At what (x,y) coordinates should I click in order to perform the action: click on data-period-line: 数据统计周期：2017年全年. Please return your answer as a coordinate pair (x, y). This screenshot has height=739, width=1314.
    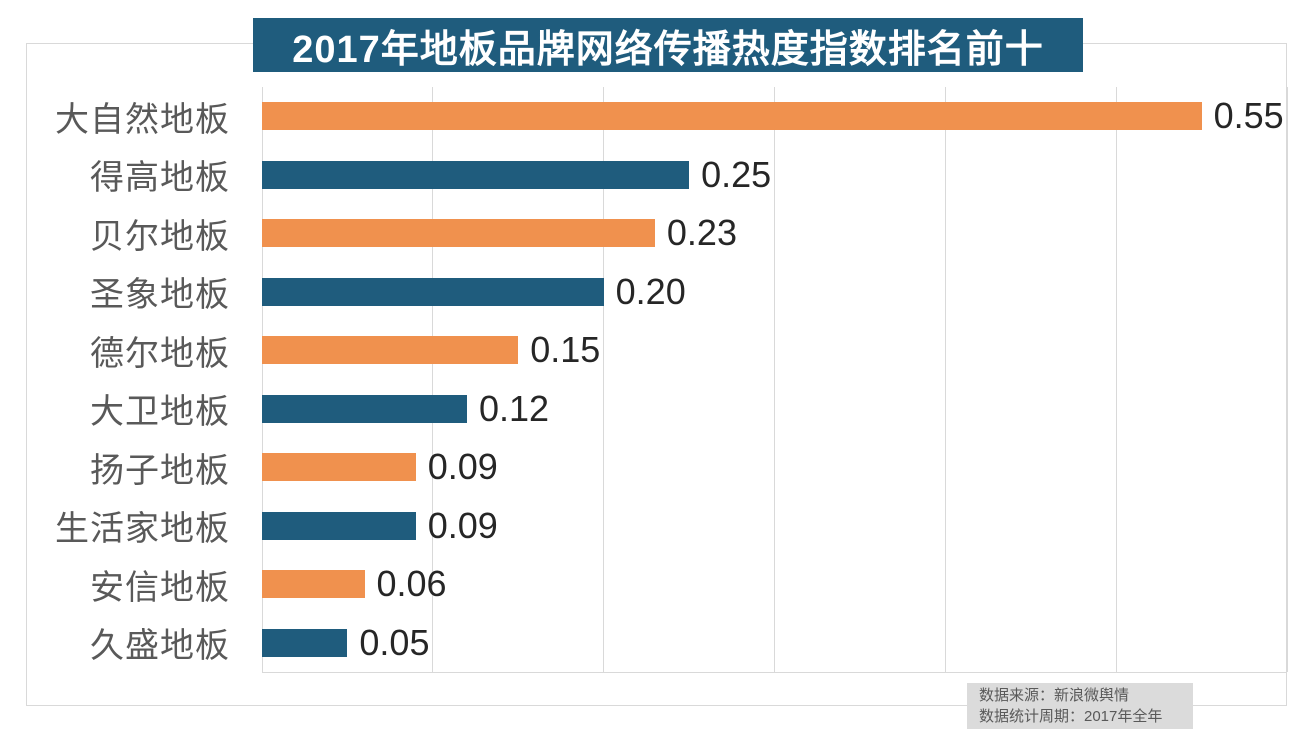
    Looking at the image, I should click on (1071, 716).